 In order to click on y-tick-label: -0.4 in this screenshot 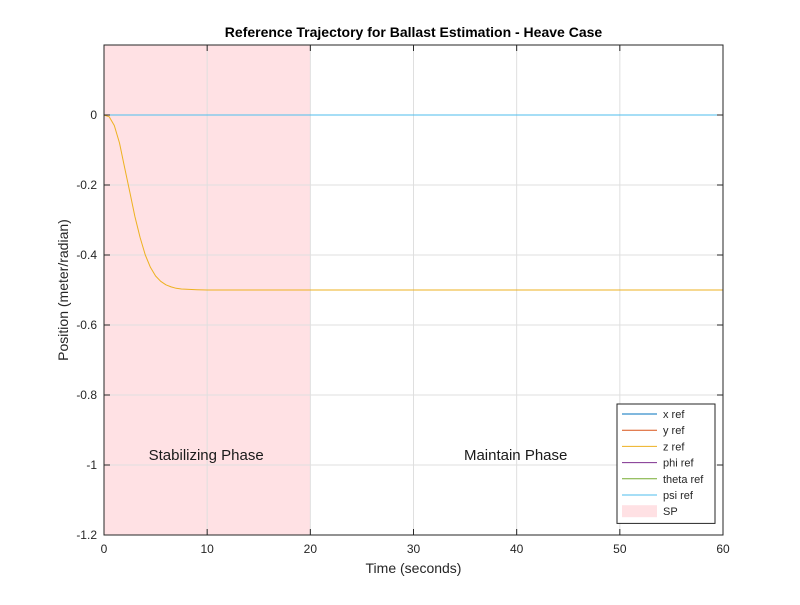, I will do `click(86, 255)`.